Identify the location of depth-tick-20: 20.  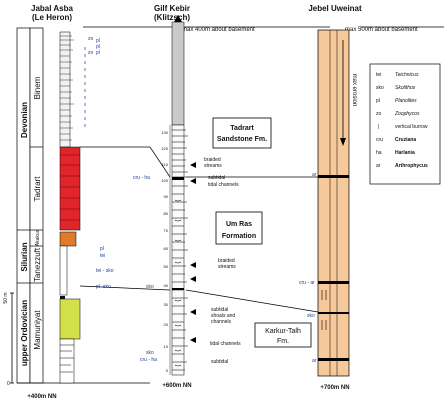
(166, 324).